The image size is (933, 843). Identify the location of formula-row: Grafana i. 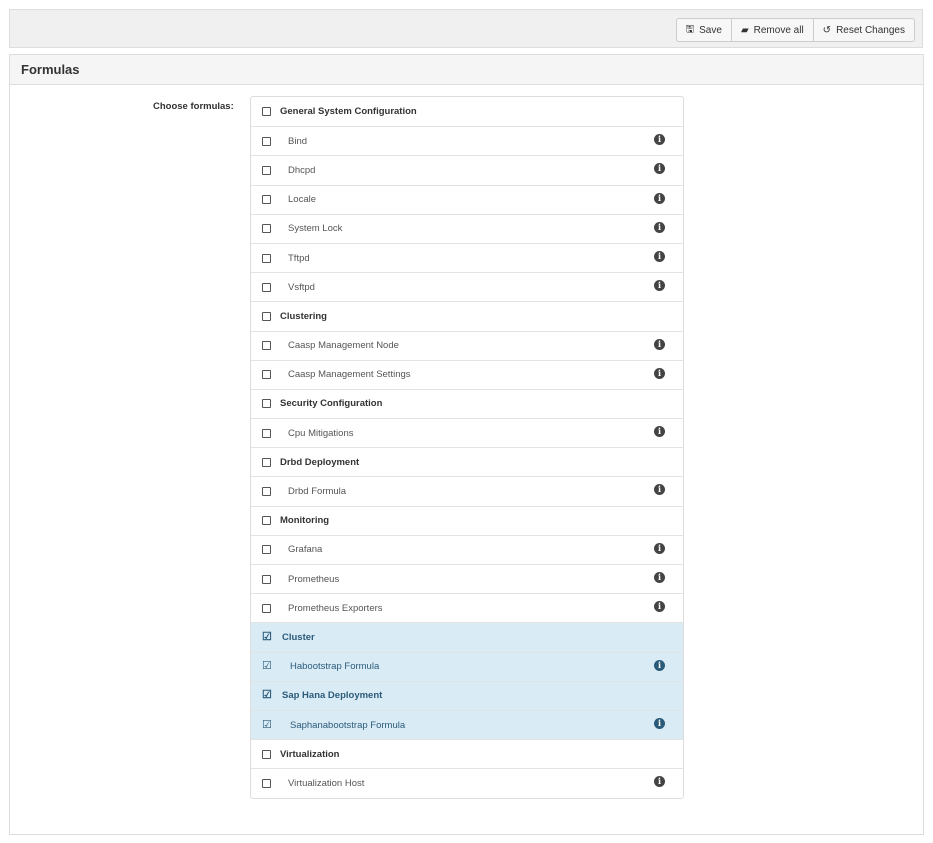
(467, 549).